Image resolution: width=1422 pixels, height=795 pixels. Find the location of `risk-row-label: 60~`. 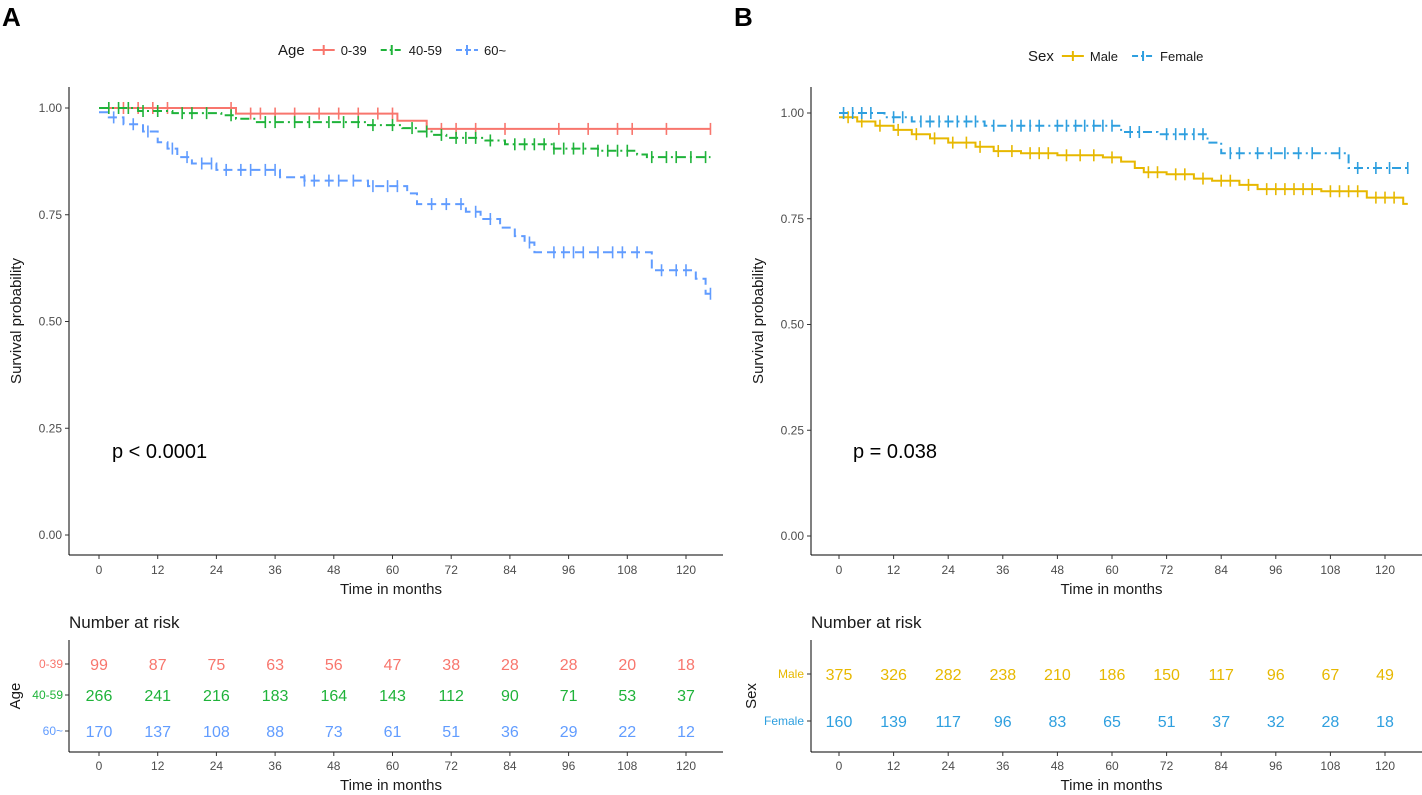

risk-row-label: 60~ is located at coordinates (53, 731).